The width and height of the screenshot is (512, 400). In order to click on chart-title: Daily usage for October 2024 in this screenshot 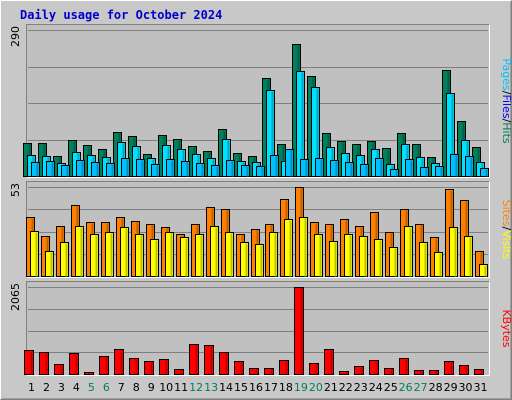, I will do `click(121, 15)`.